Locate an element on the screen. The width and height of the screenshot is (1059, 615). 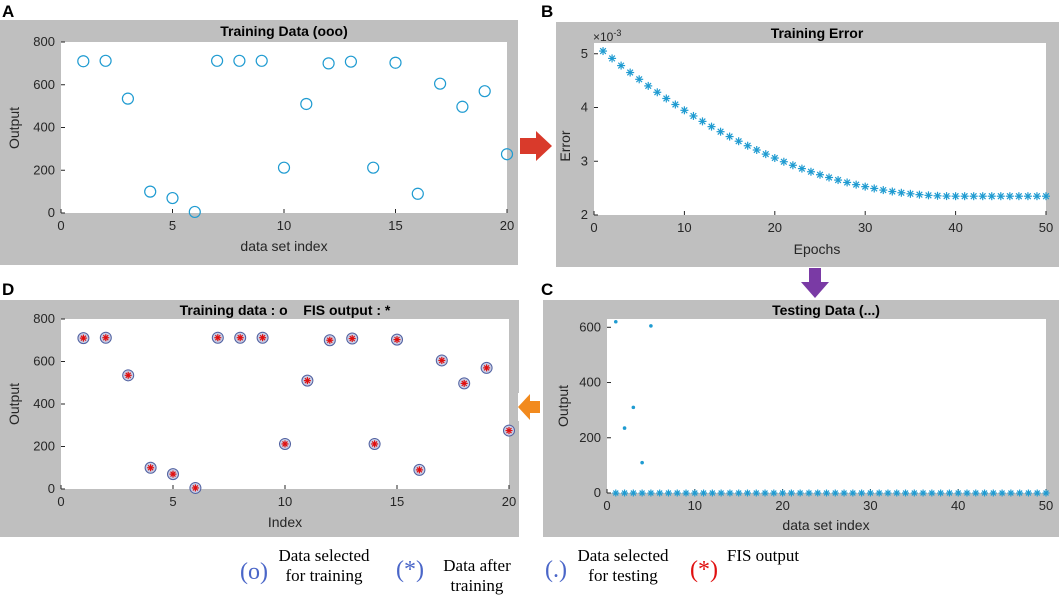
panel-a-letter: A is located at coordinates (8, 11).